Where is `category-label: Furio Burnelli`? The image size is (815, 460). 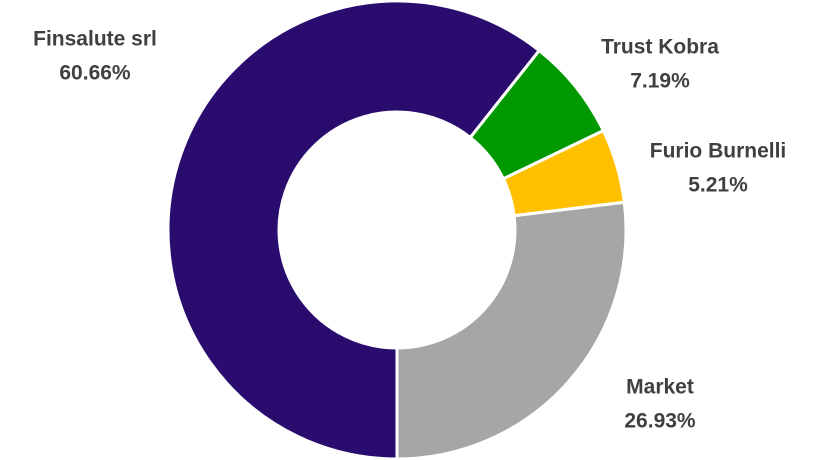 category-label: Furio Burnelli is located at coordinates (718, 151).